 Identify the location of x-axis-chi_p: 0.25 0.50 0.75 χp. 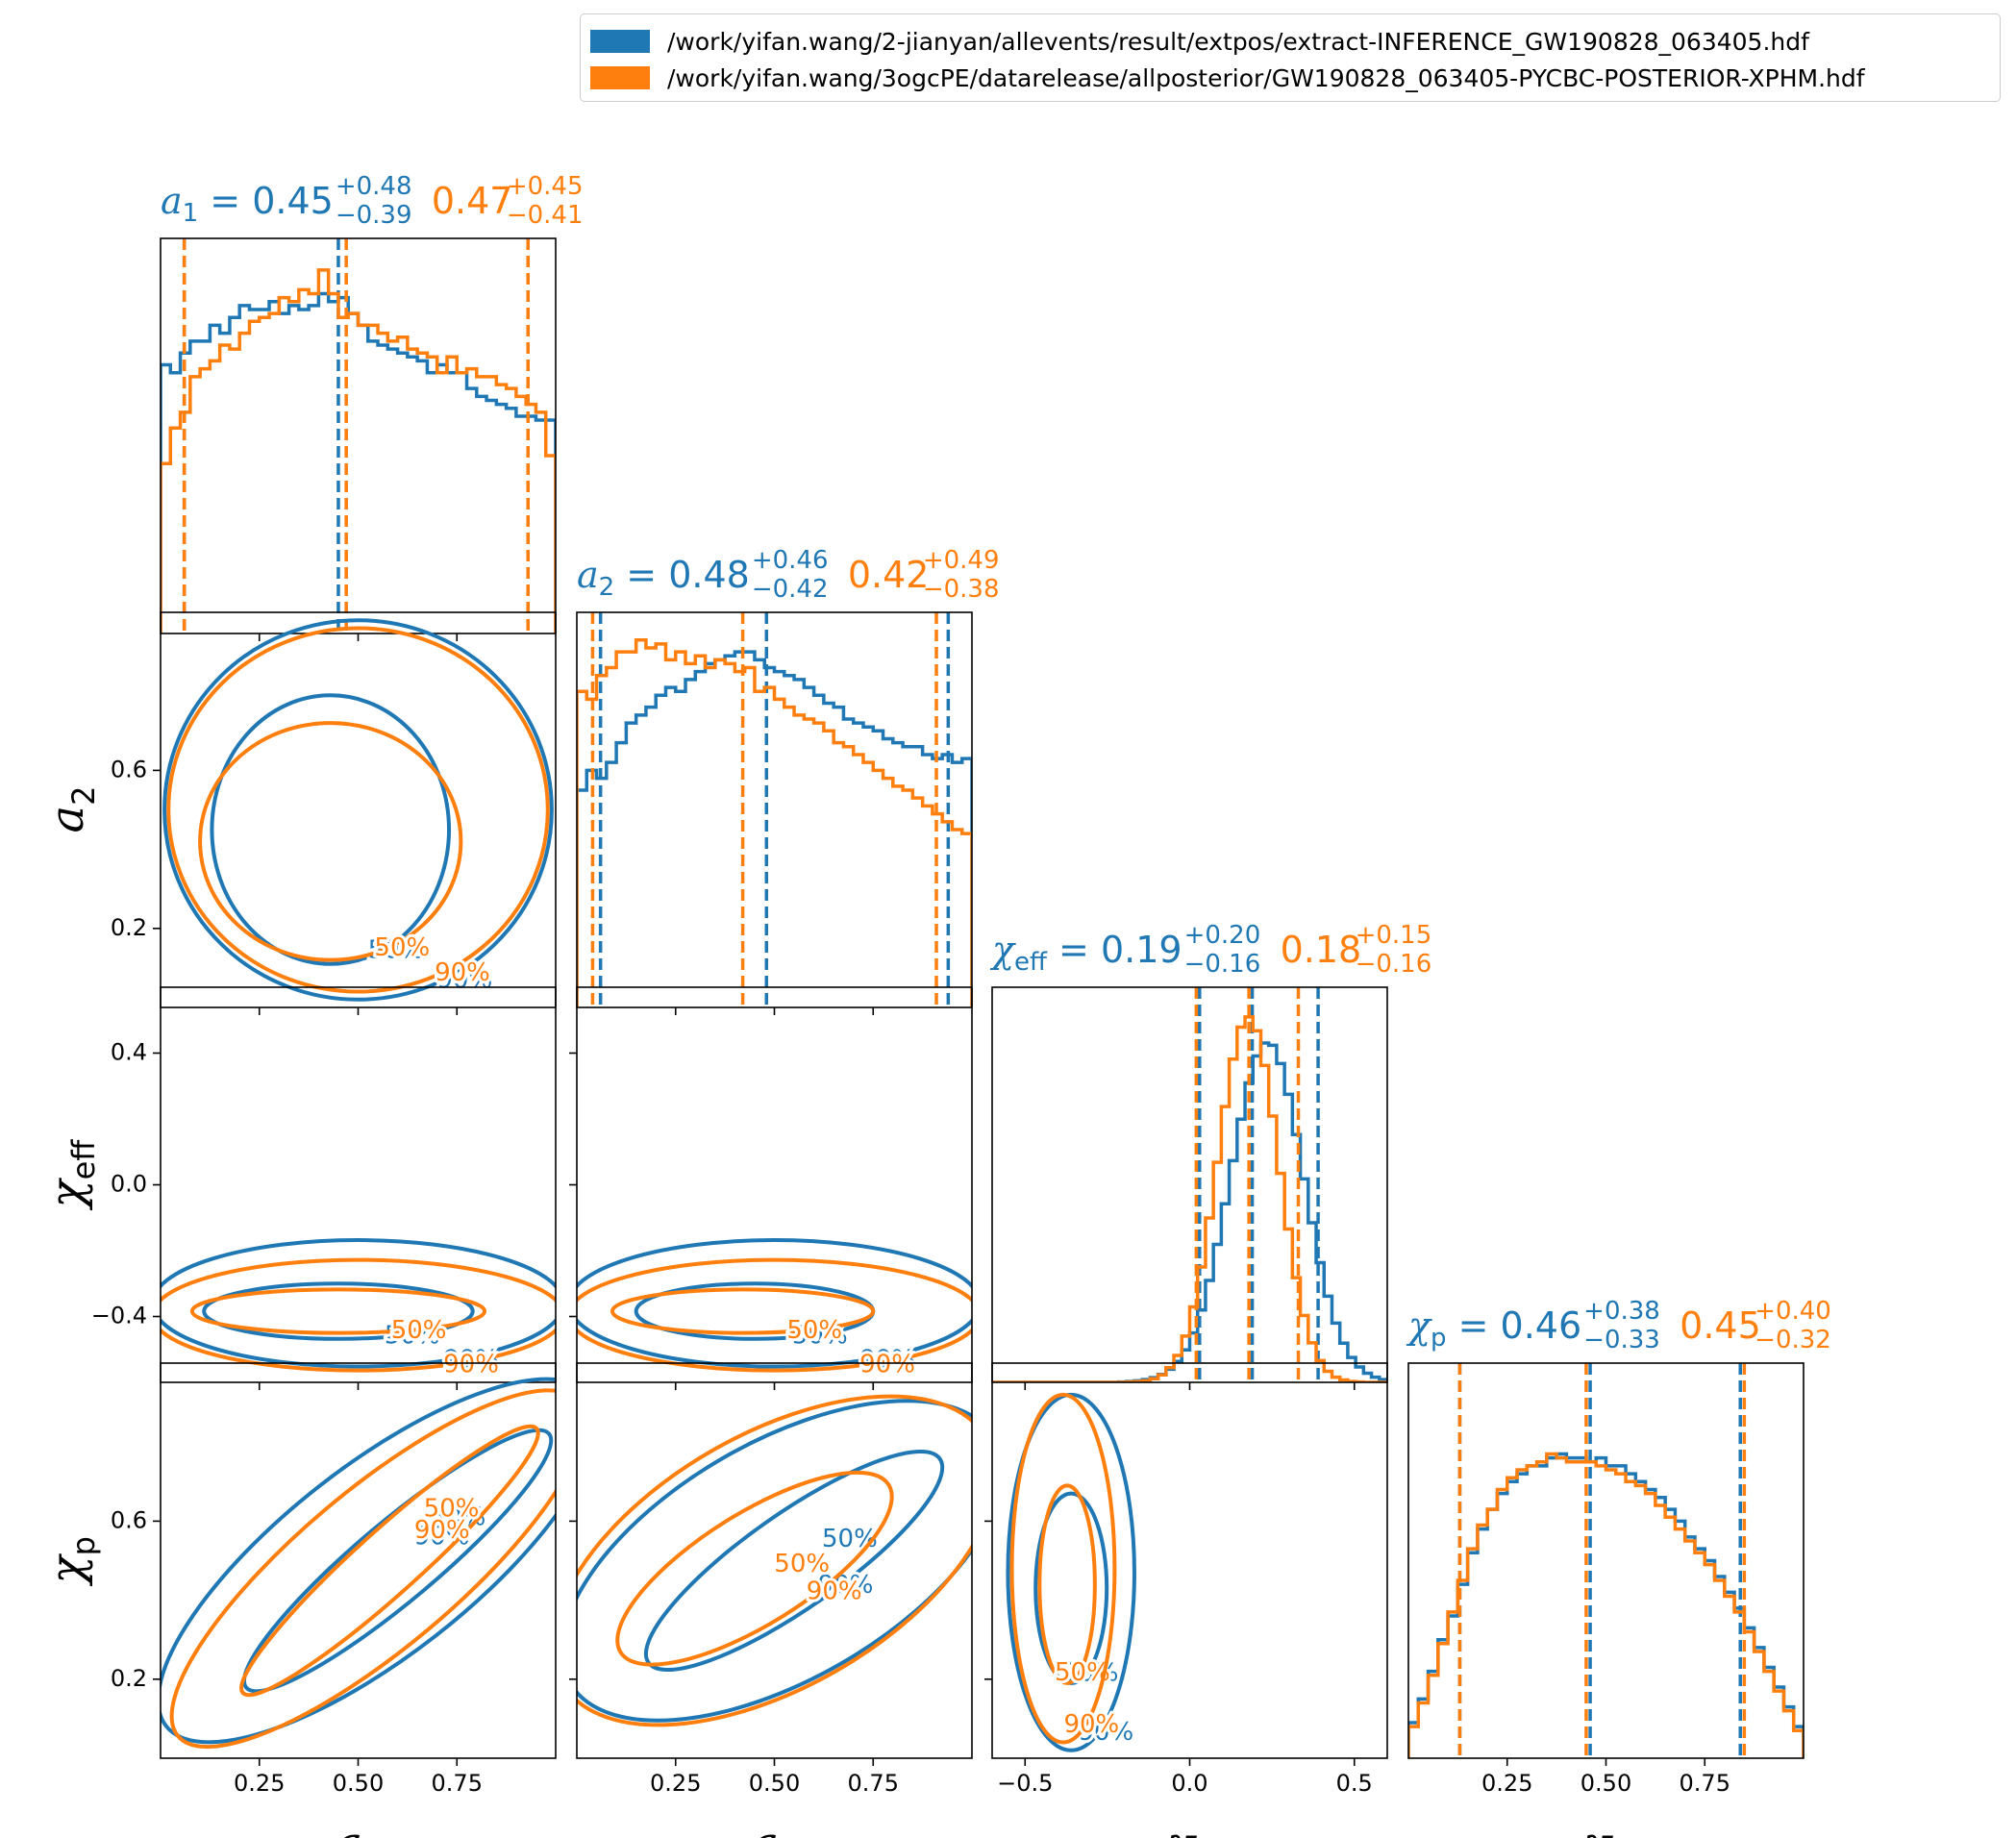
(1605, 1804).